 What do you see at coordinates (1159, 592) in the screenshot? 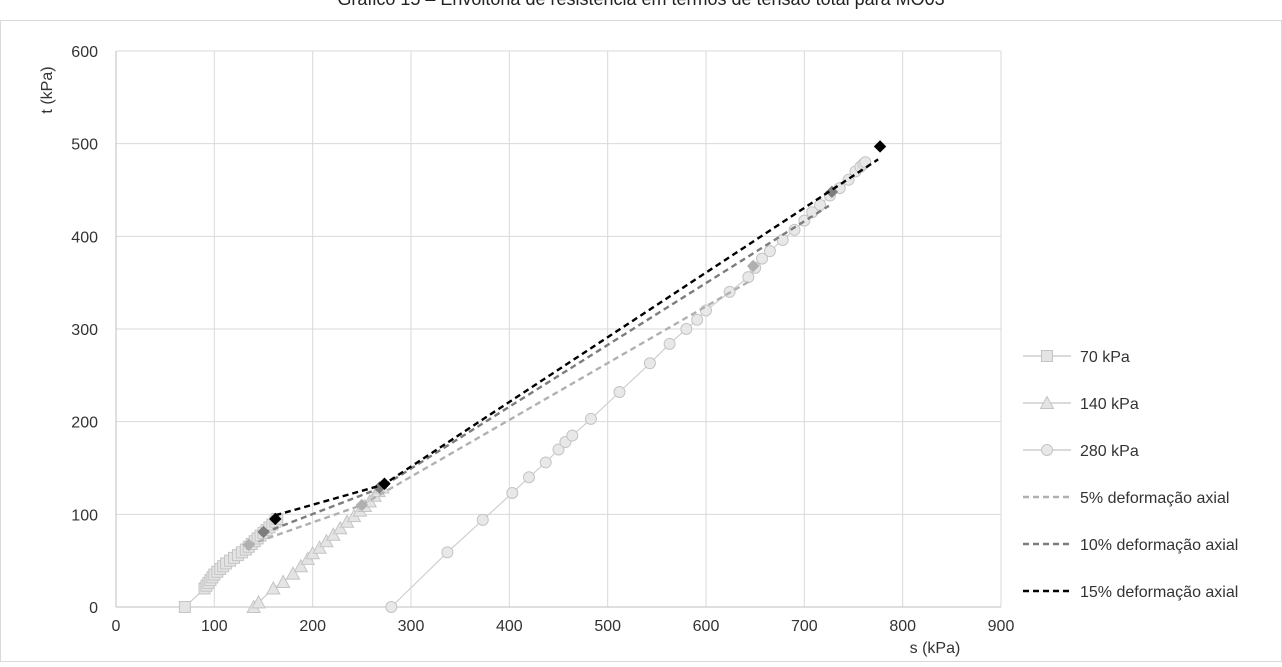
I see `legend-label: 15% deformação axial` at bounding box center [1159, 592].